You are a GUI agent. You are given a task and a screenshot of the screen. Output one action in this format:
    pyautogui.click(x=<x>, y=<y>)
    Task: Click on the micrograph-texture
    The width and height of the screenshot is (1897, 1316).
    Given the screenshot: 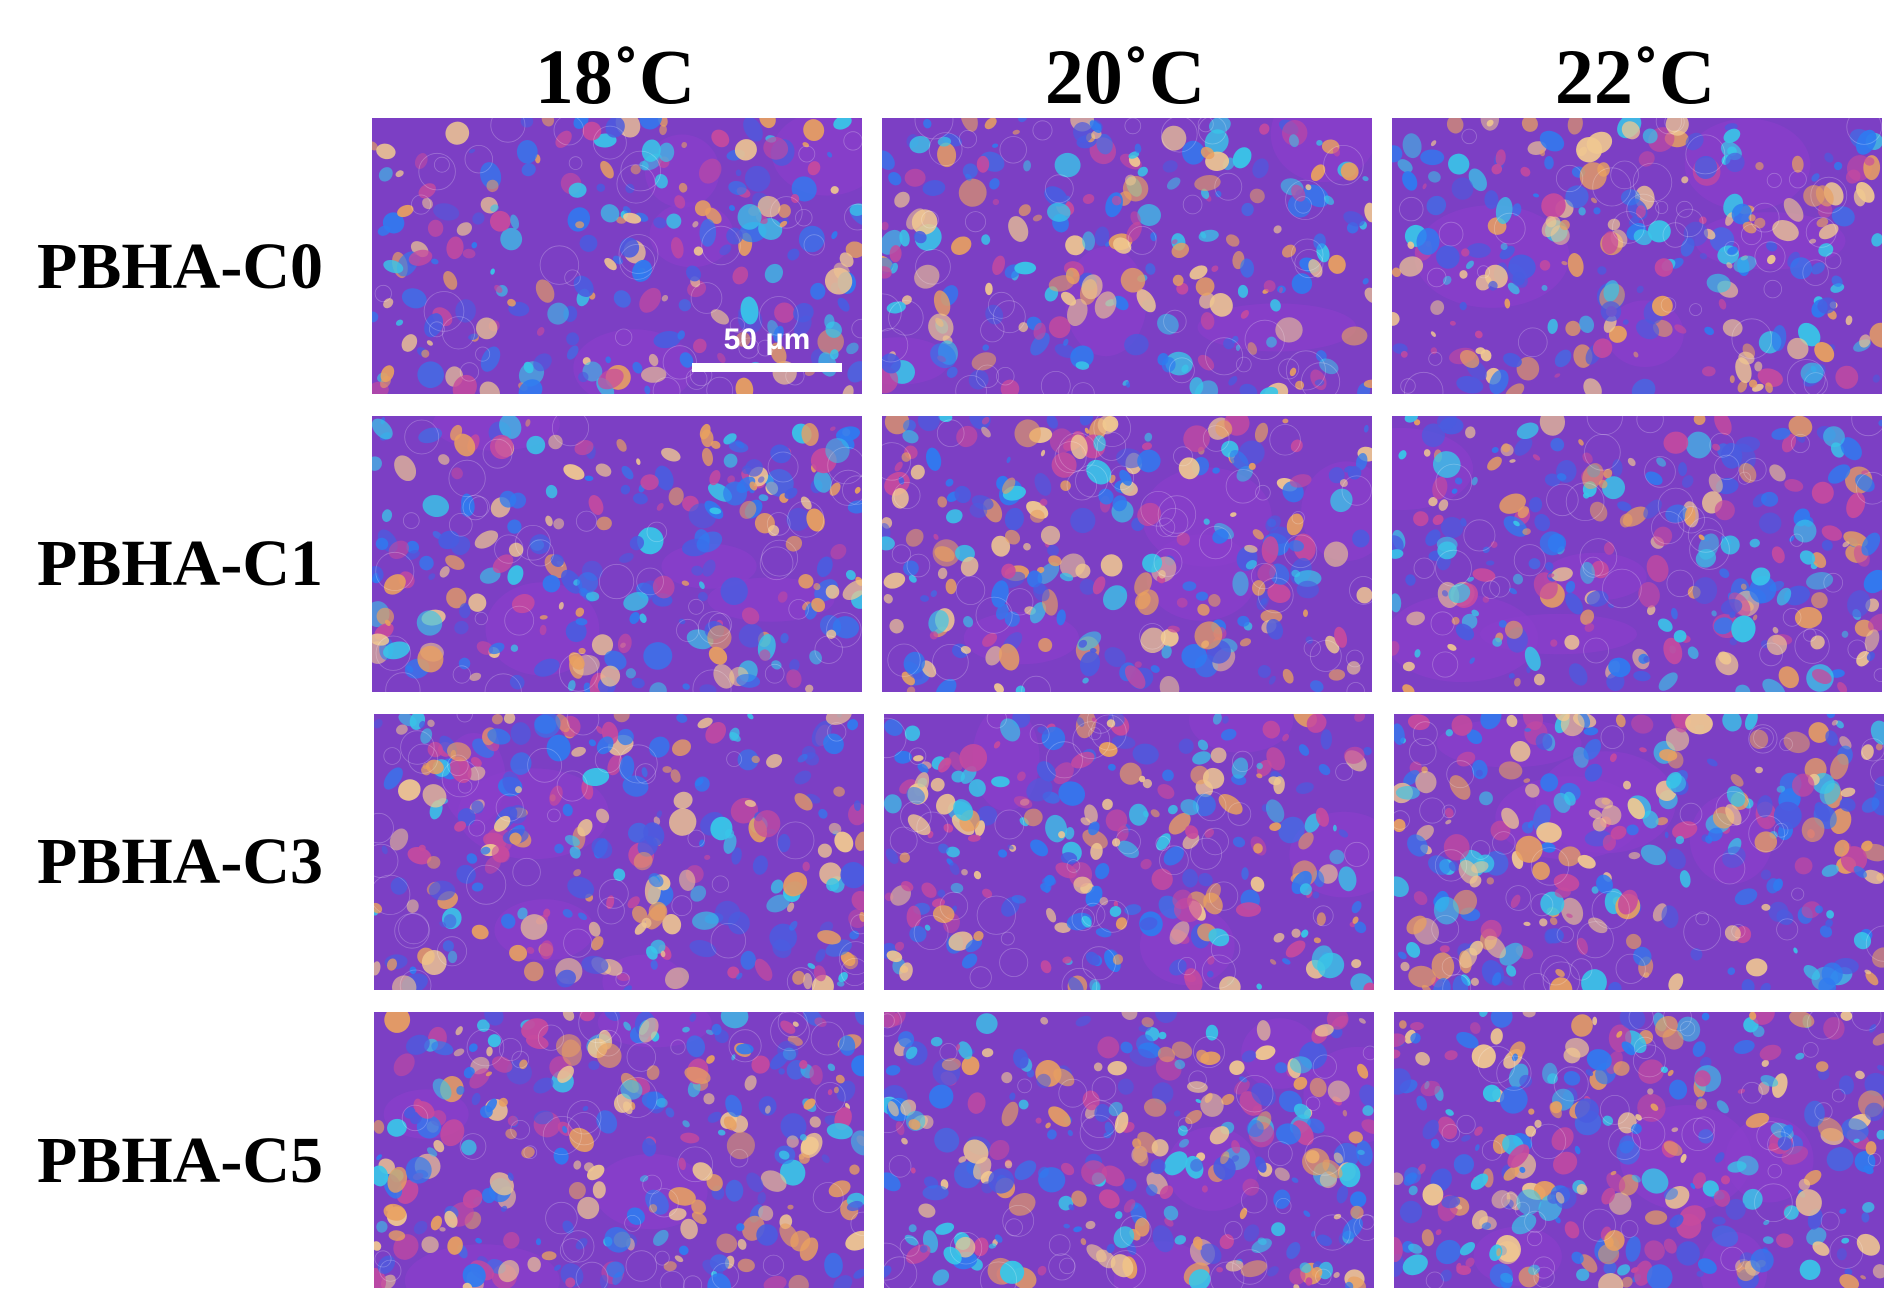 What is the action you would take?
    pyautogui.click(x=1129, y=1150)
    